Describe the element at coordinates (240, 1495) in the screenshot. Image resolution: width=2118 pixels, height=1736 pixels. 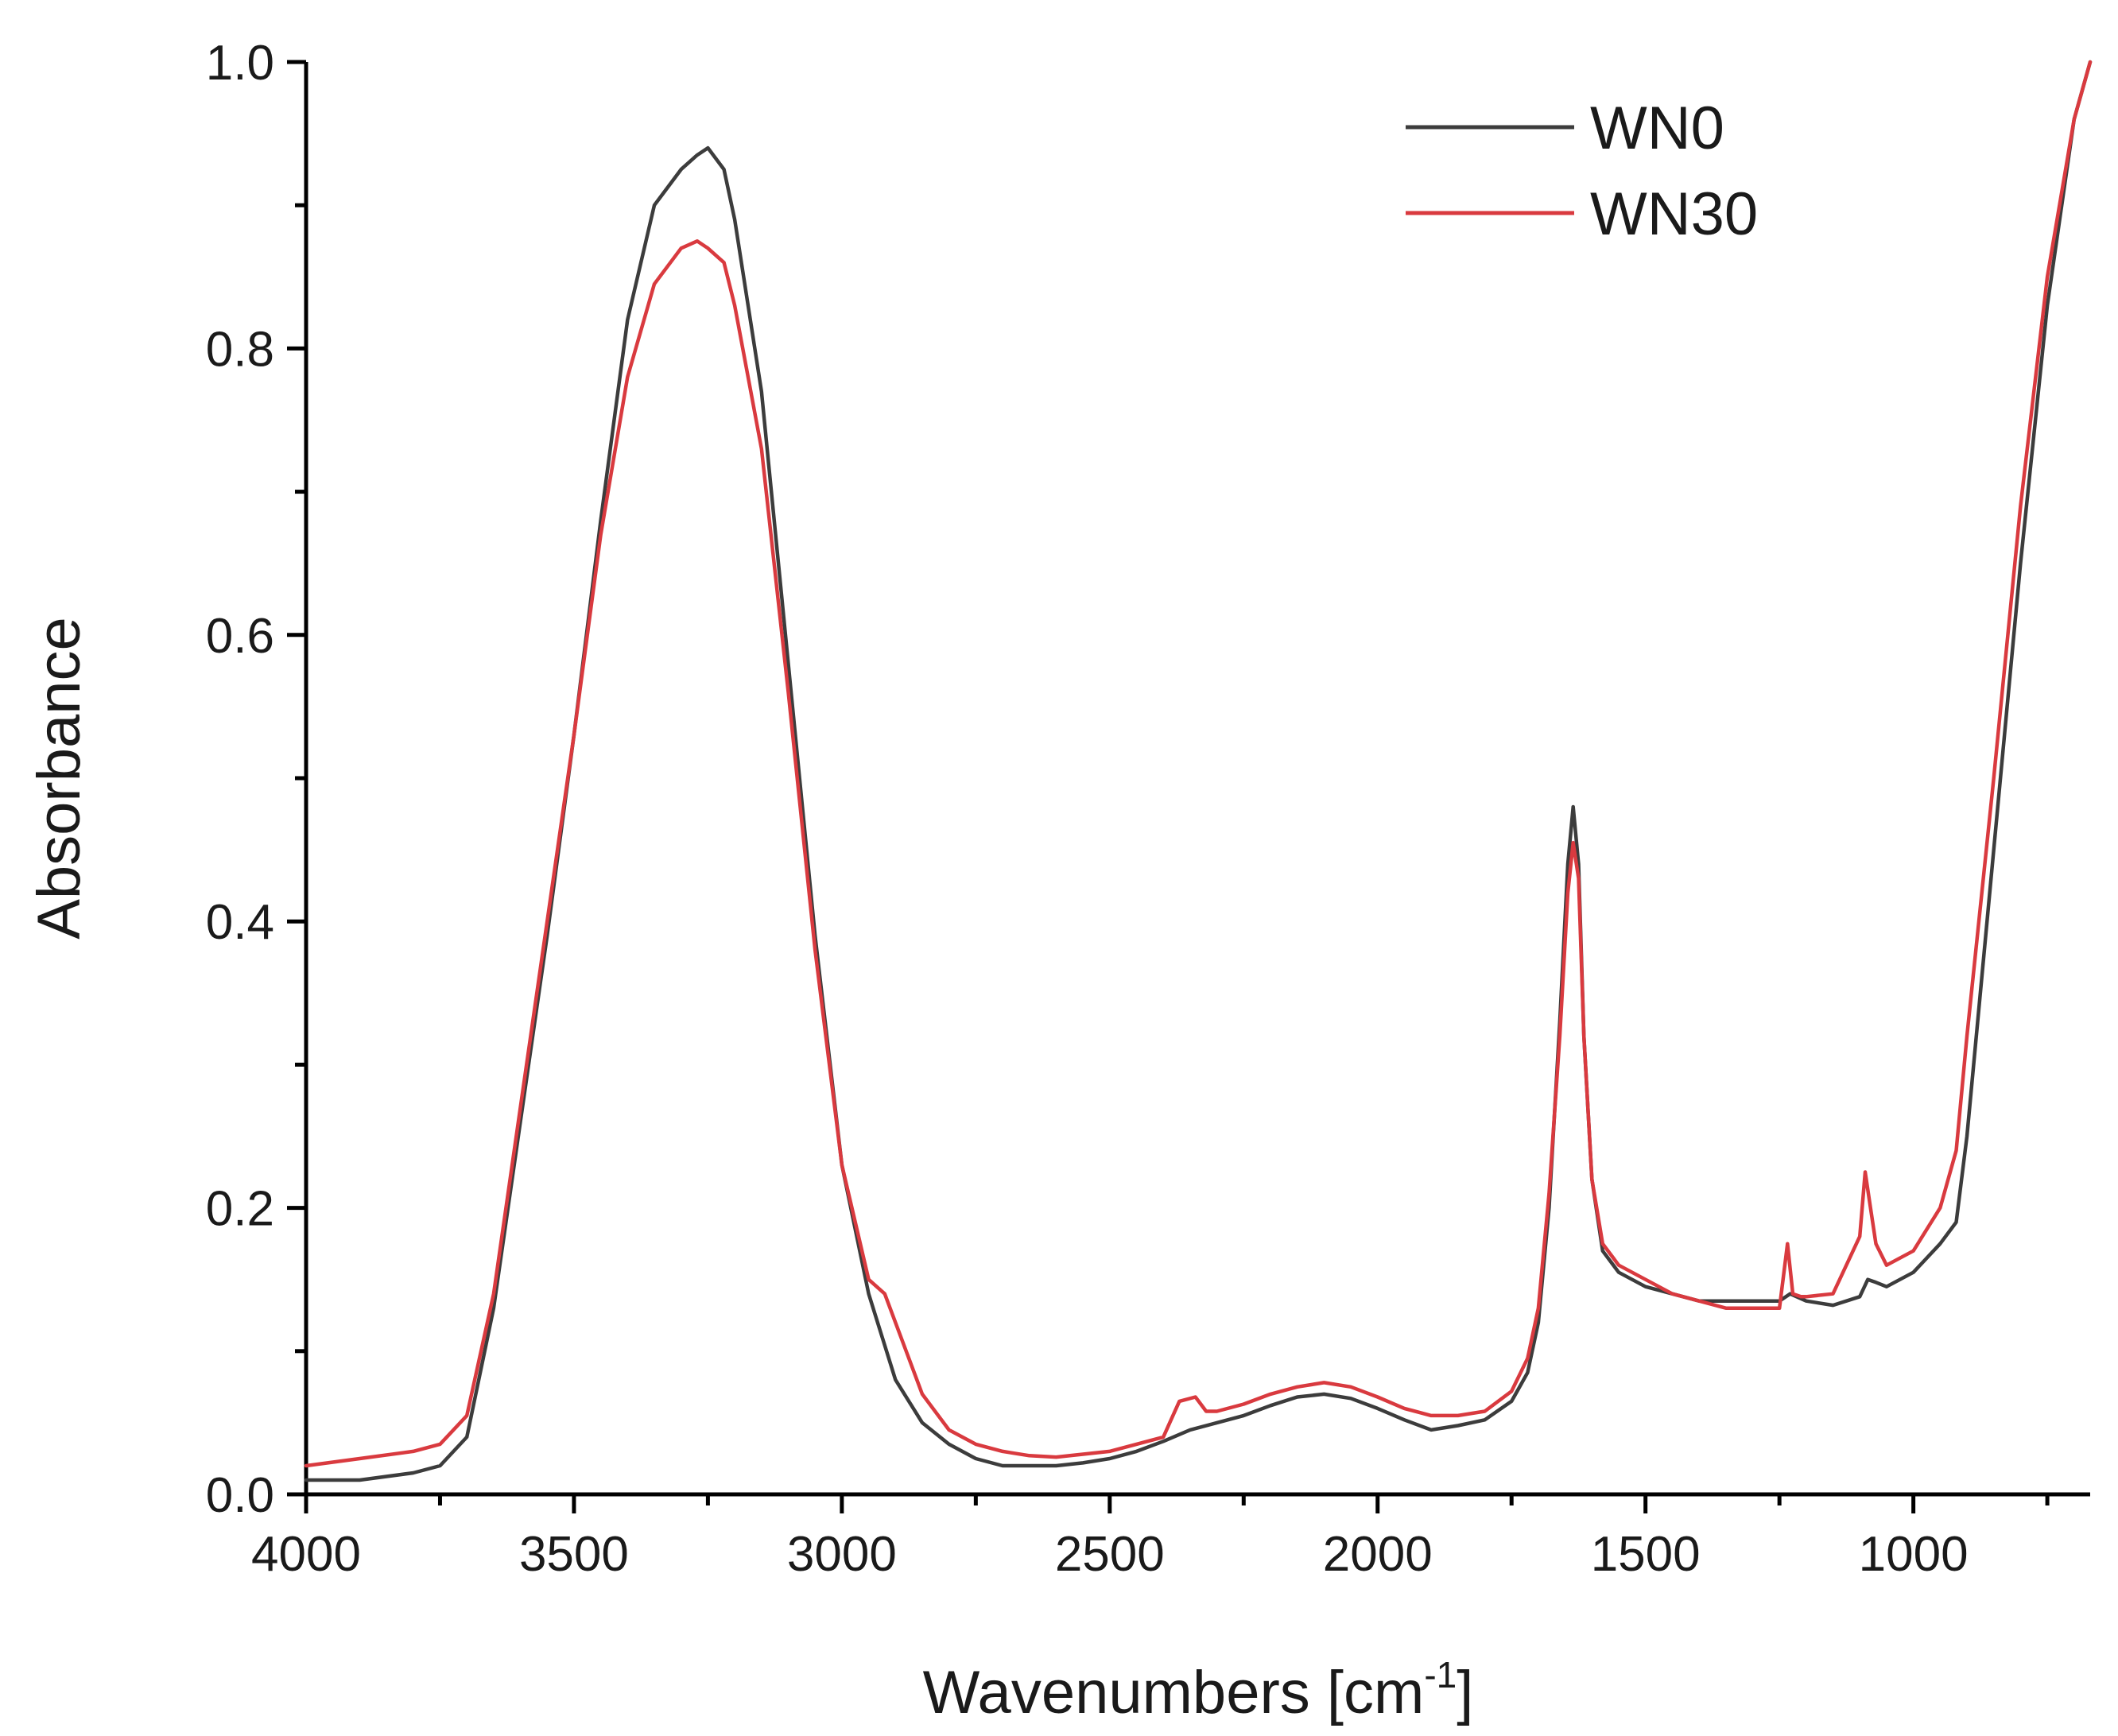
I see `y-tick-label: 0.0` at that location.